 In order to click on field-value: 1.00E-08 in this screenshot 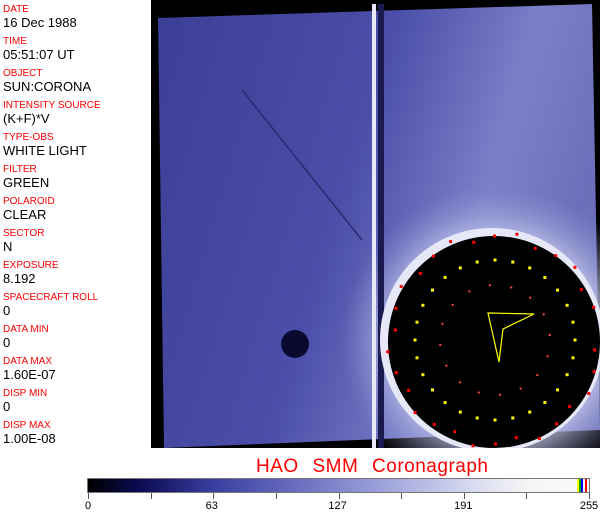, I will do `click(29, 438)`.